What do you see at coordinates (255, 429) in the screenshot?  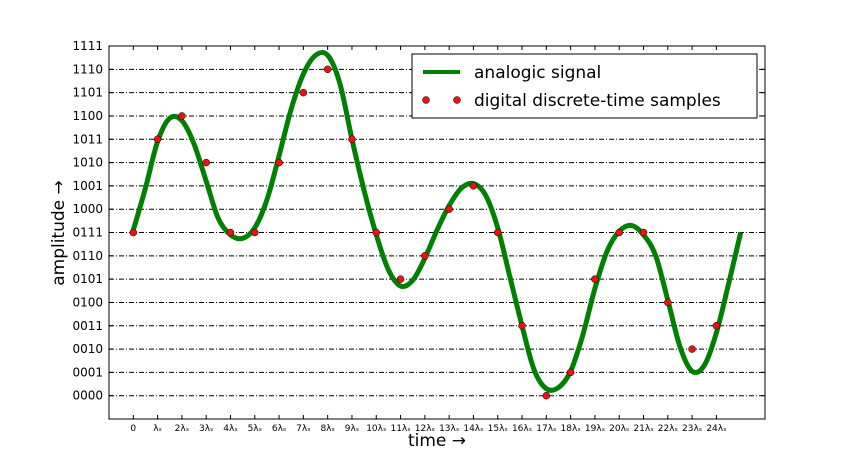 I see `x-tick-label: 5λₛ` at bounding box center [255, 429].